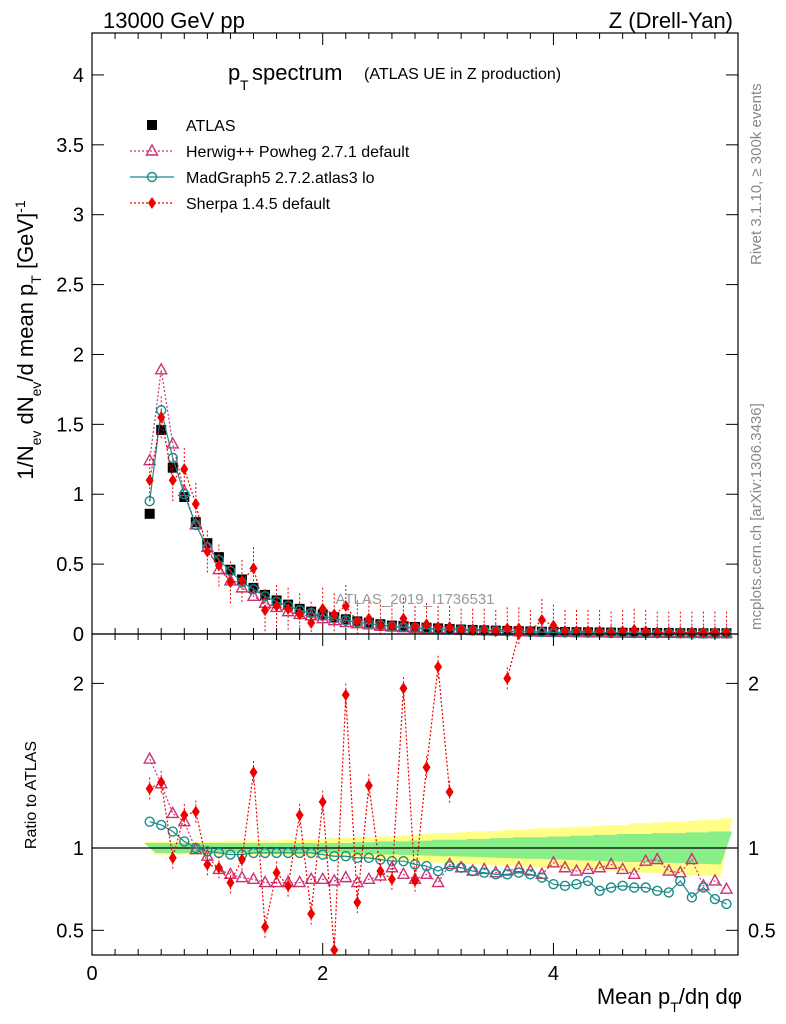 The height and width of the screenshot is (1024, 786). Describe the element at coordinates (280, 178) in the screenshot. I see `legend-label-madgraph: MadGraph5 2.7.2.atlas3 lo` at that location.